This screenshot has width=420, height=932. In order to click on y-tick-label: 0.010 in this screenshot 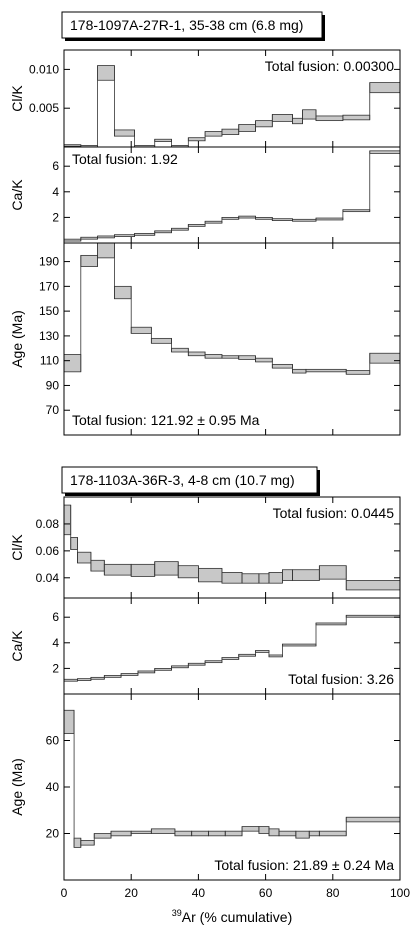, I will do `click(44, 69)`.